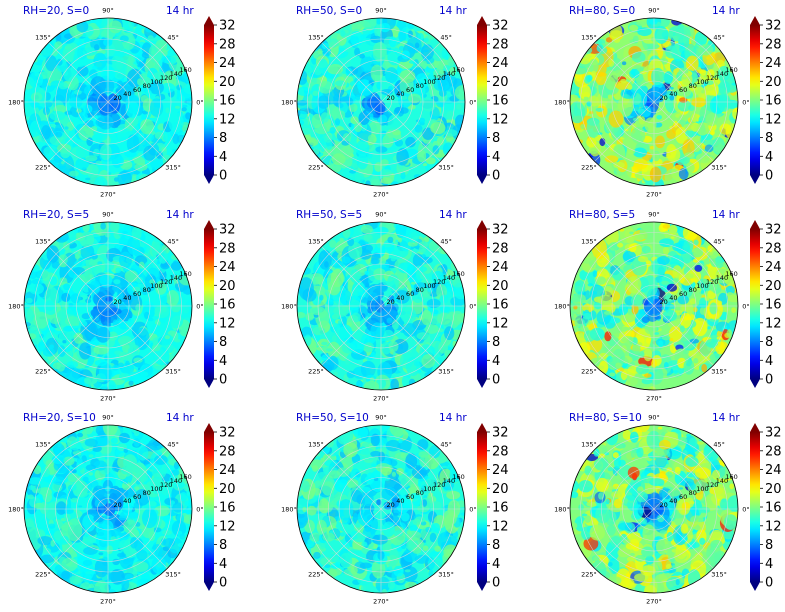 The width and height of the screenshot is (785, 612). What do you see at coordinates (227, 230) in the screenshot?
I see `colorbar-tick-label: 32` at bounding box center [227, 230].